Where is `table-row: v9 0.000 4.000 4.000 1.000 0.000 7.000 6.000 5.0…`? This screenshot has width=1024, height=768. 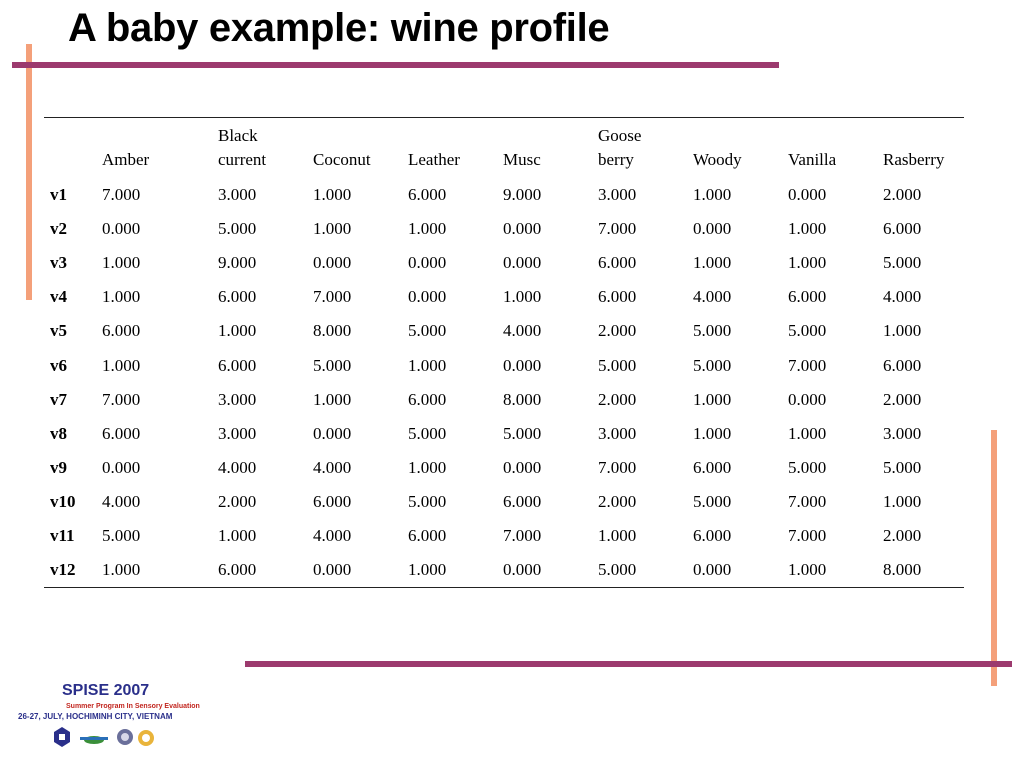 table-row: v9 0.000 4.000 4.000 1.000 0.000 7.000 6.000 5.0… is located at coordinates (504, 468).